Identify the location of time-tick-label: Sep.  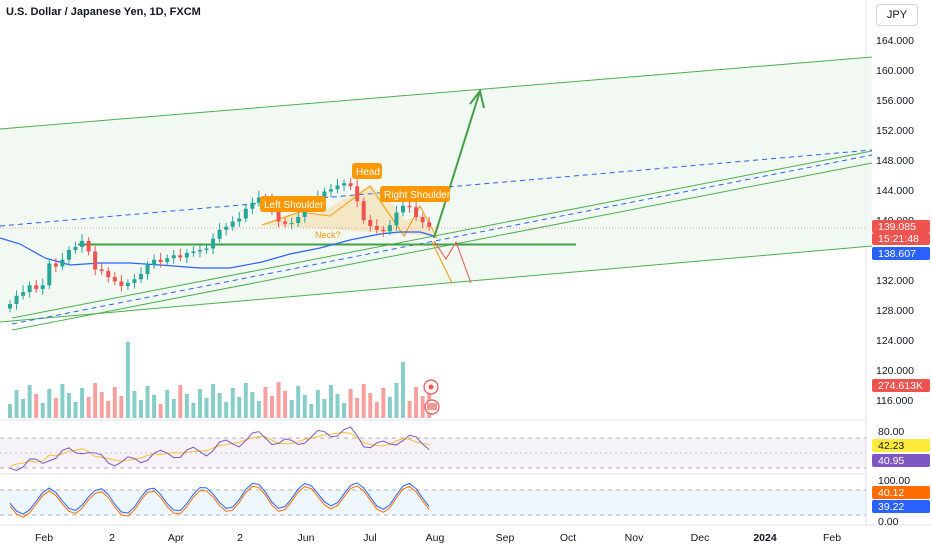
(505, 538).